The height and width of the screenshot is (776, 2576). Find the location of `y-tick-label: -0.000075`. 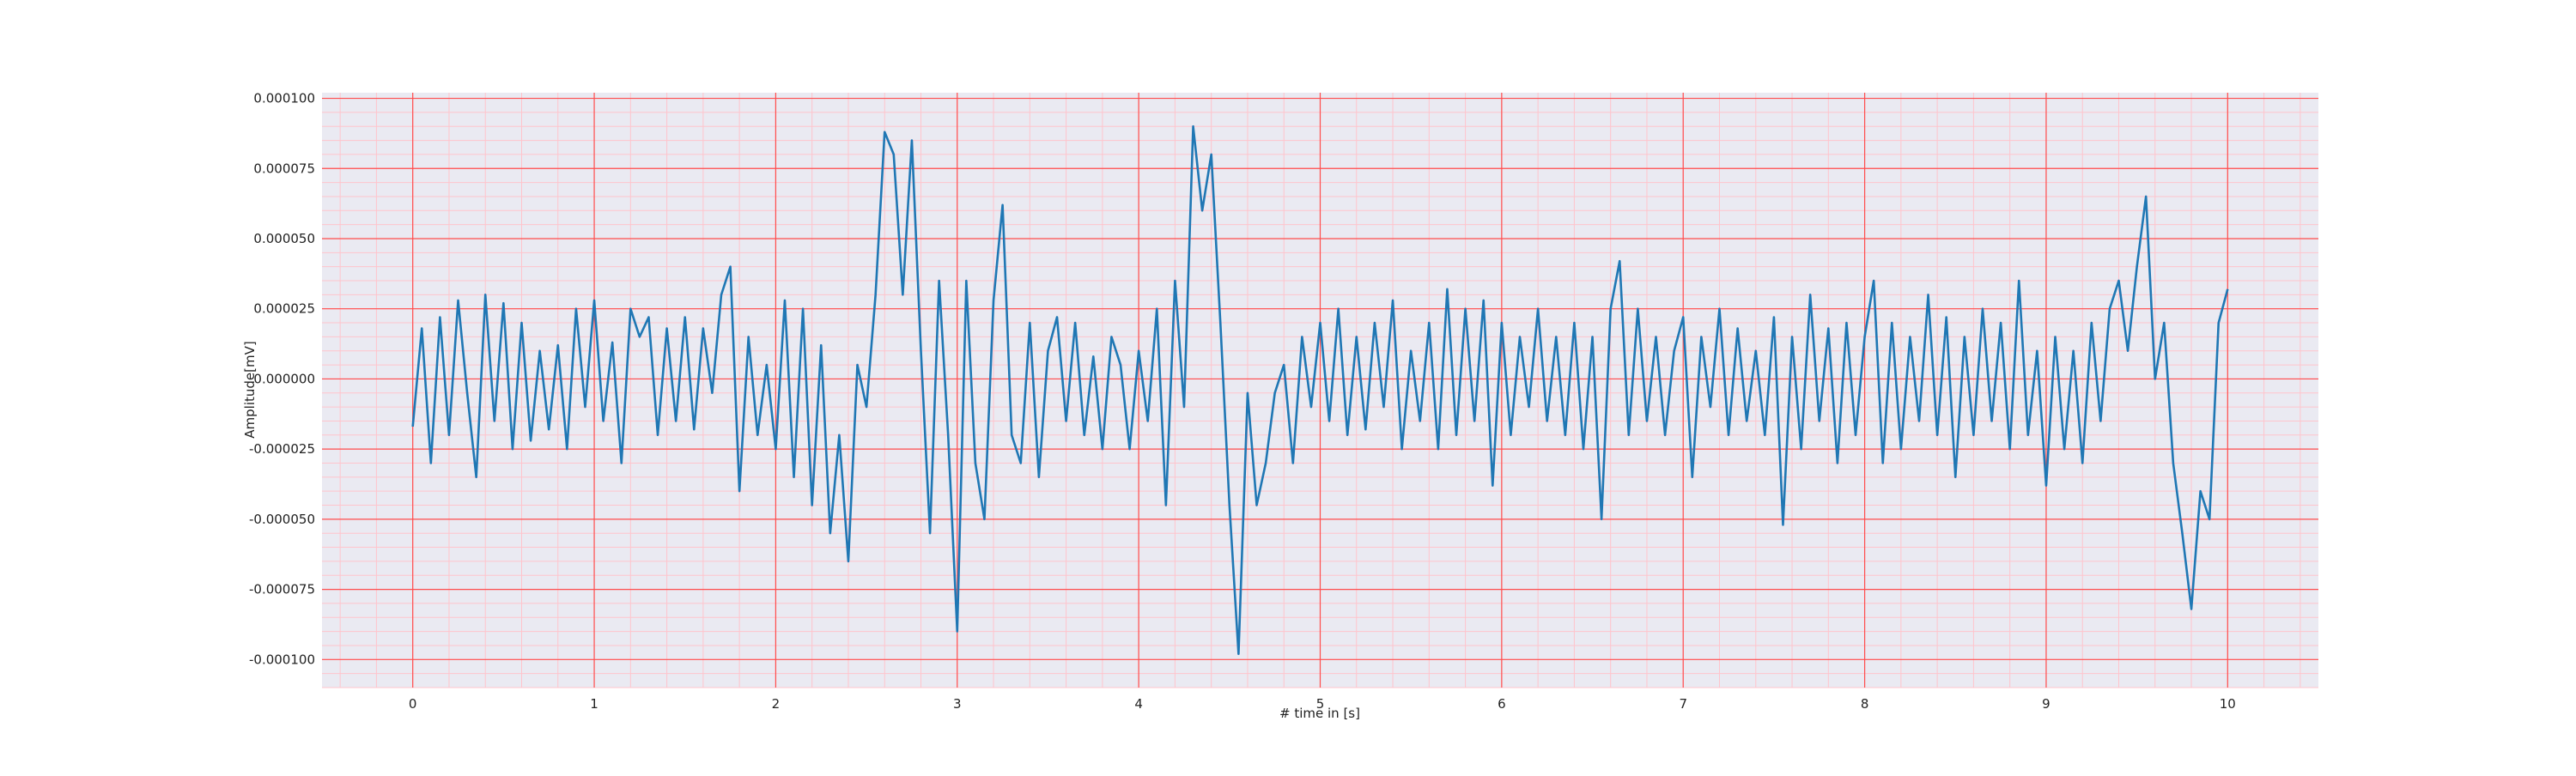

y-tick-label: -0.000075 is located at coordinates (282, 590).